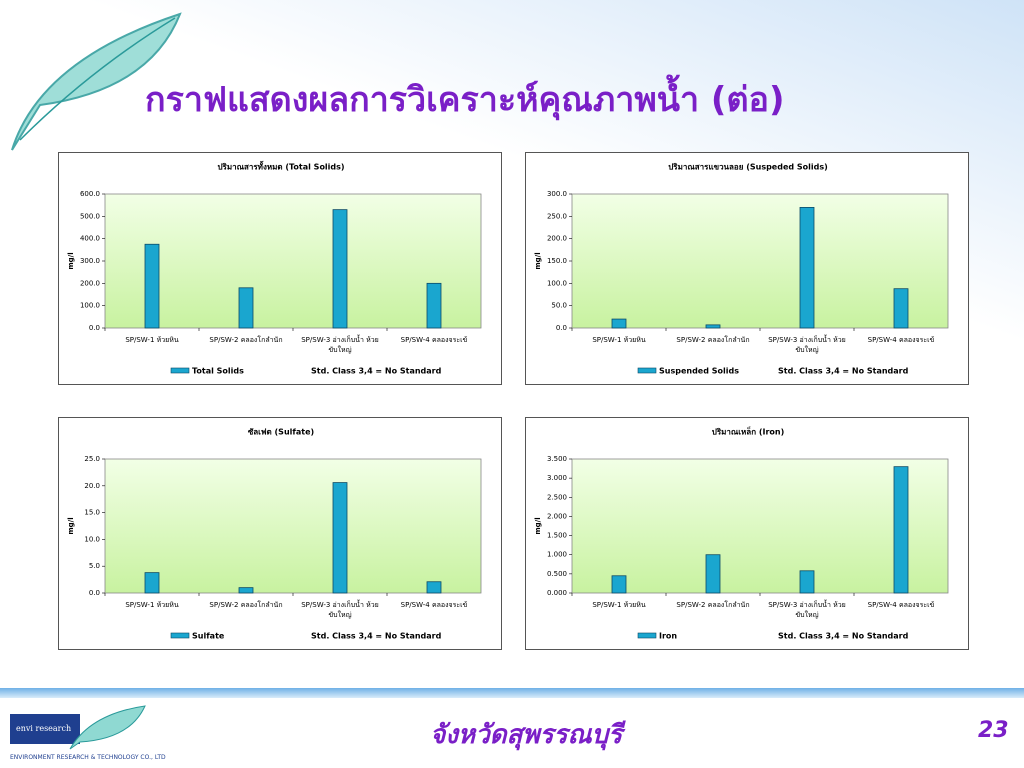 The width and height of the screenshot is (1024, 768). What do you see at coordinates (90, 194) in the screenshot?
I see `y-tick-label: 600.0` at bounding box center [90, 194].